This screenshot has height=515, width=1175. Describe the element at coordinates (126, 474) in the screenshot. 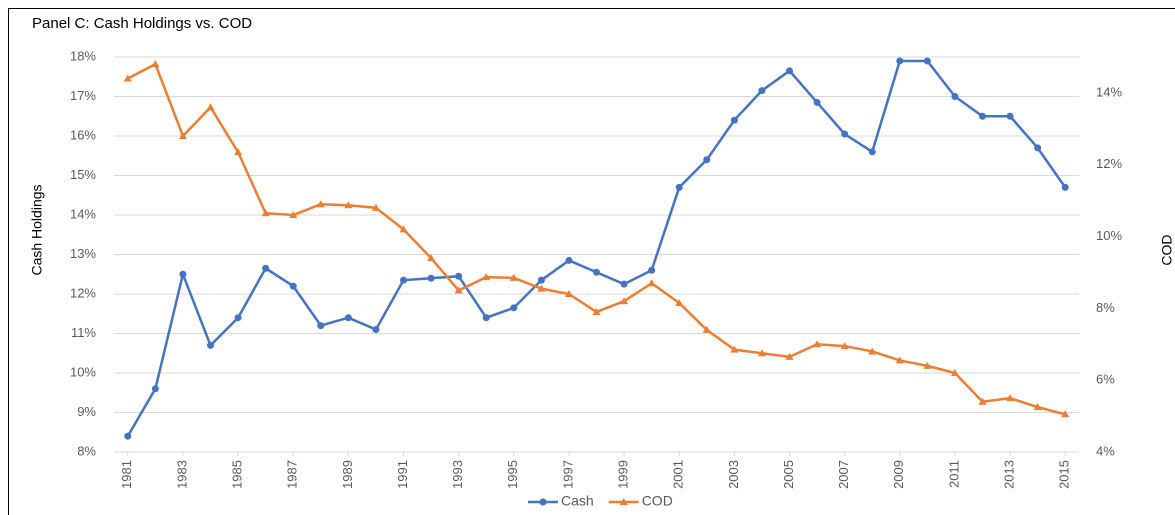

I see `x-tick-label: 1981` at that location.